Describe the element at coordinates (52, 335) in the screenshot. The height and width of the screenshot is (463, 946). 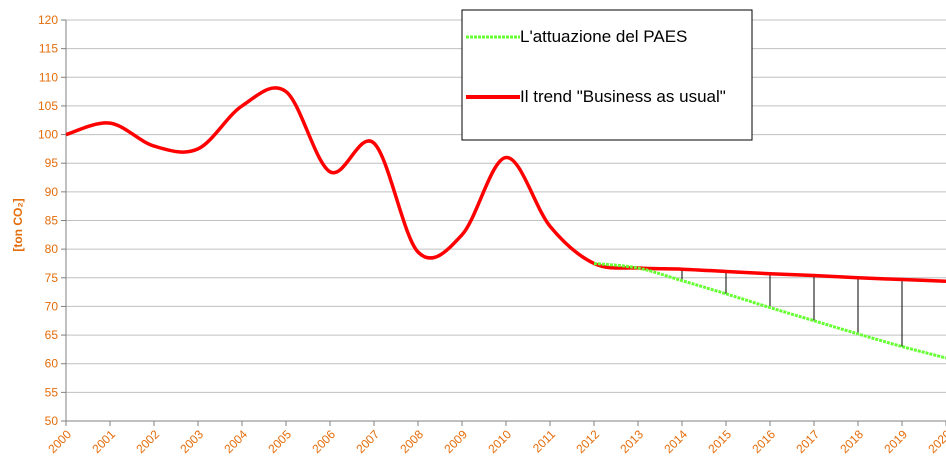
I see `y-tick-label: 65` at that location.